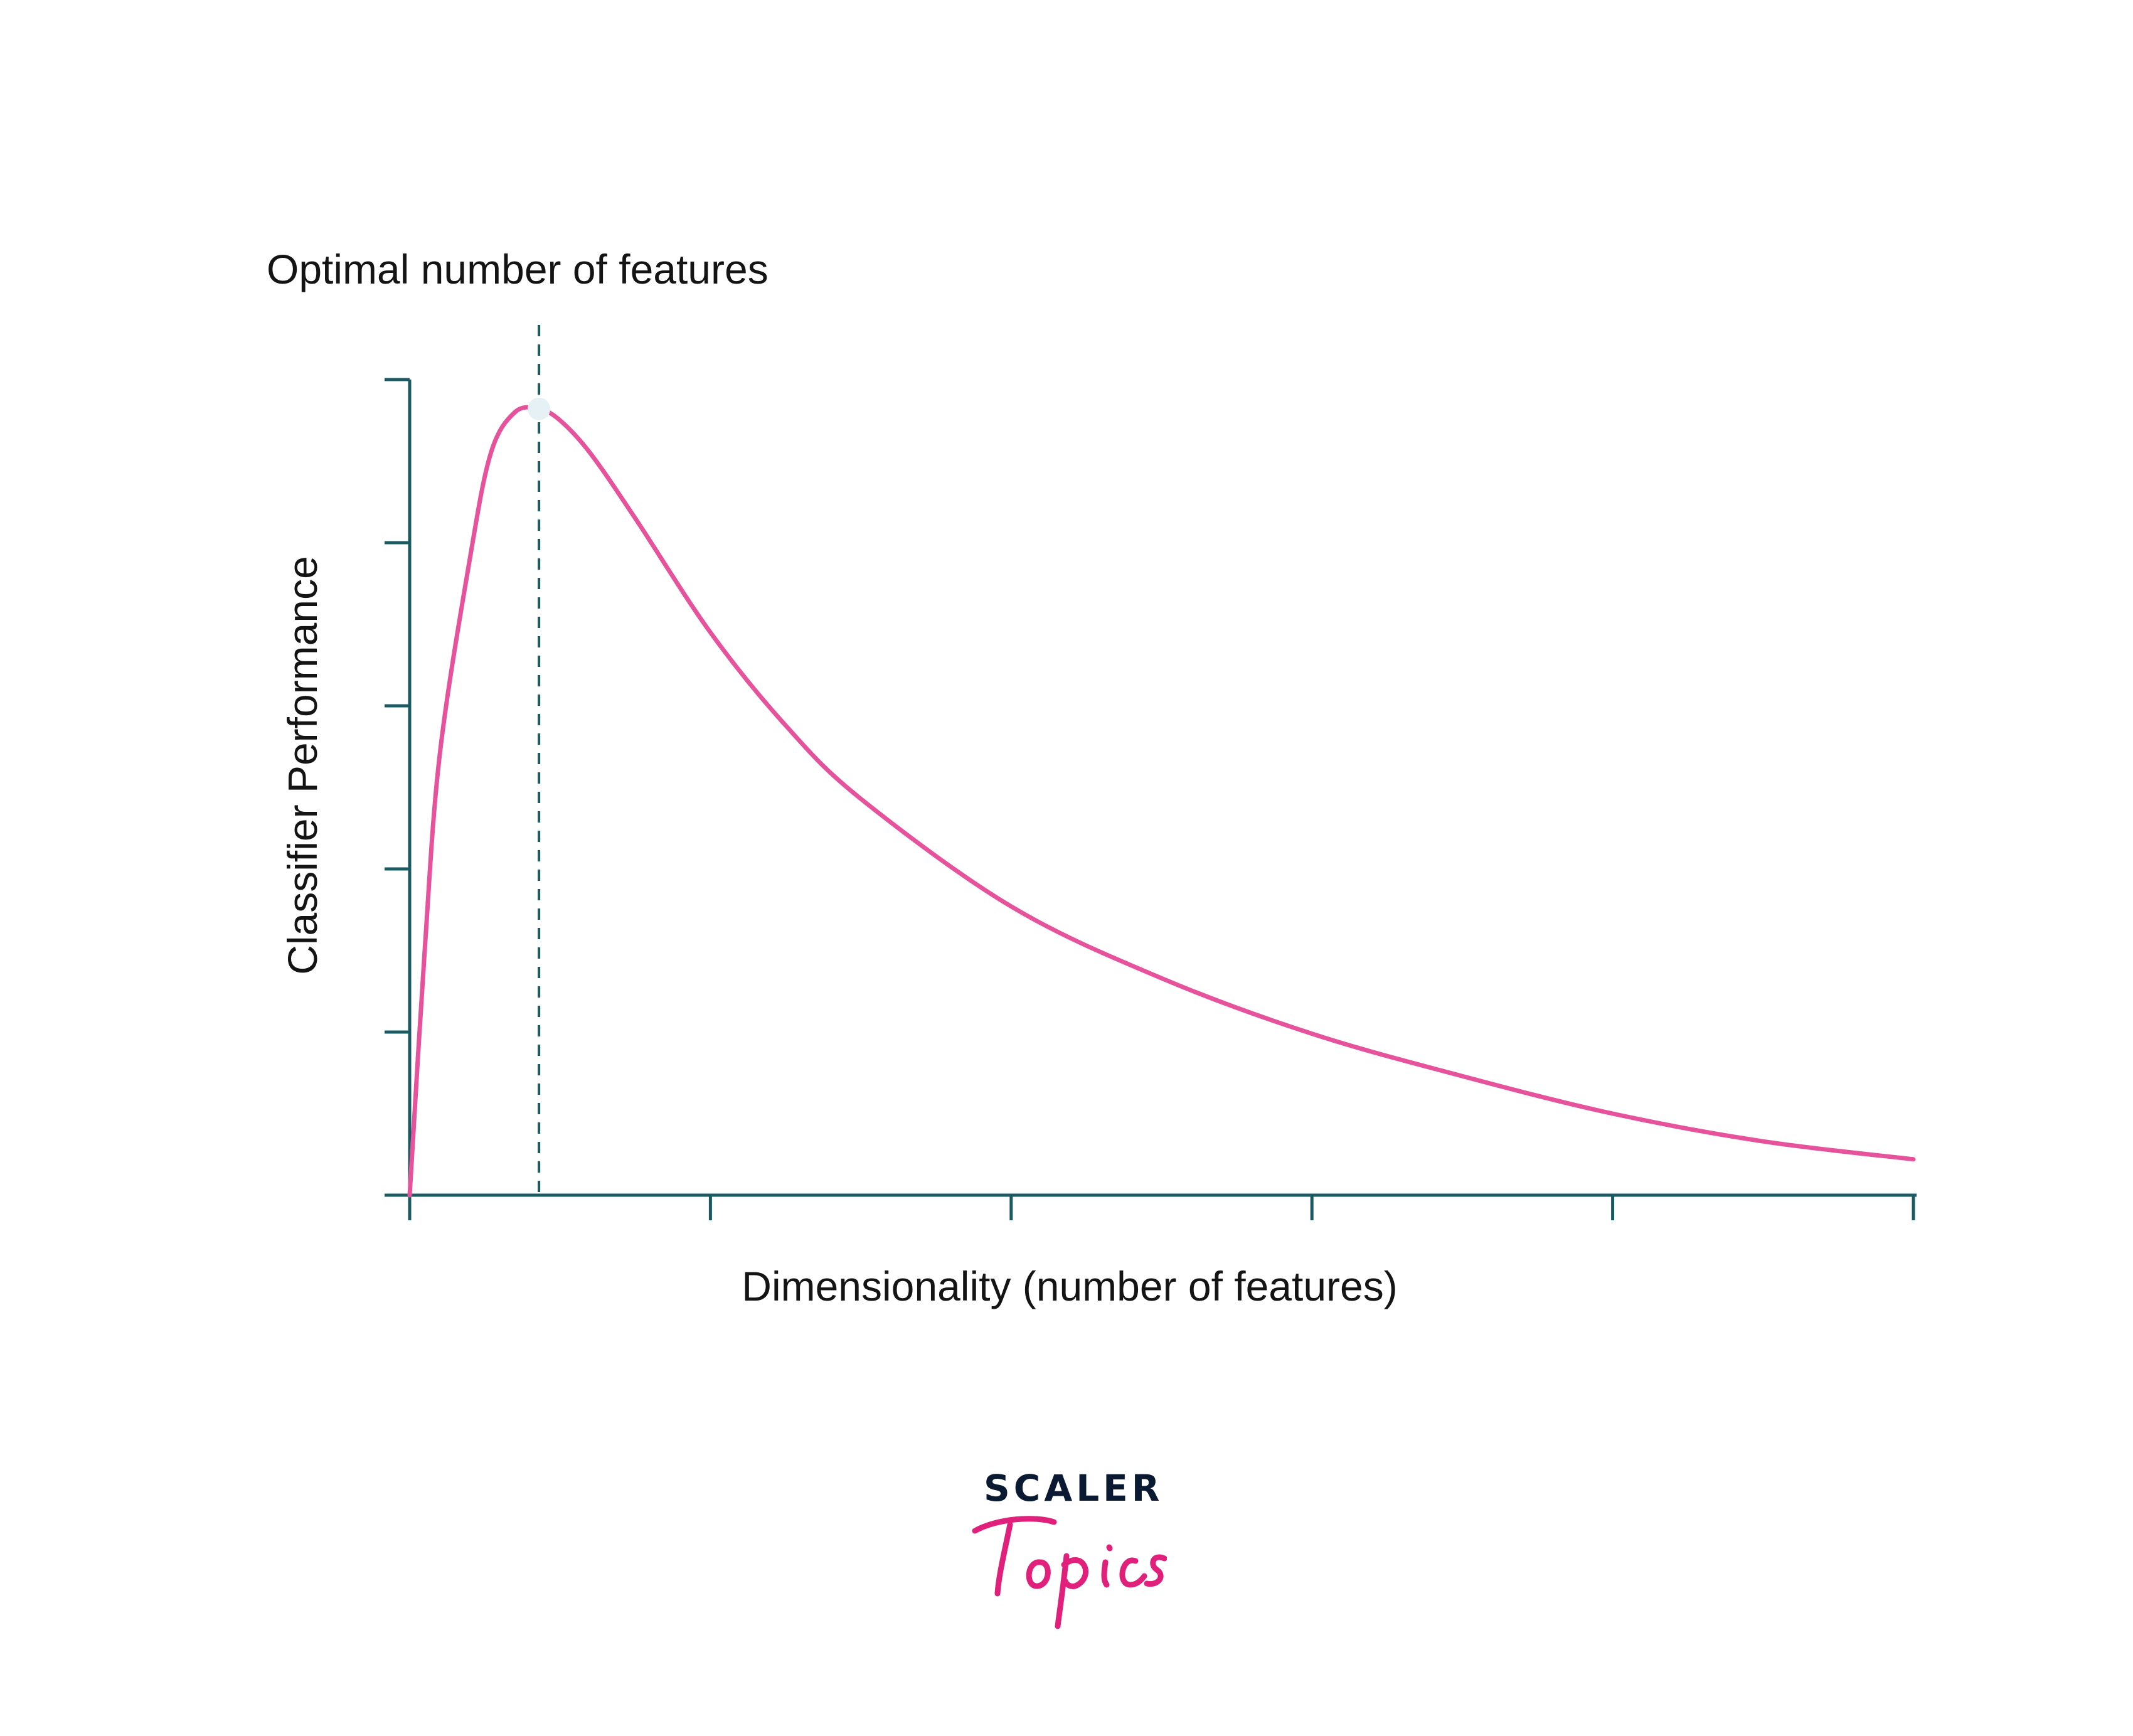 This screenshot has width=2133, height=1736. Describe the element at coordinates (539, 408) in the screenshot. I see `peak-marker` at that location.